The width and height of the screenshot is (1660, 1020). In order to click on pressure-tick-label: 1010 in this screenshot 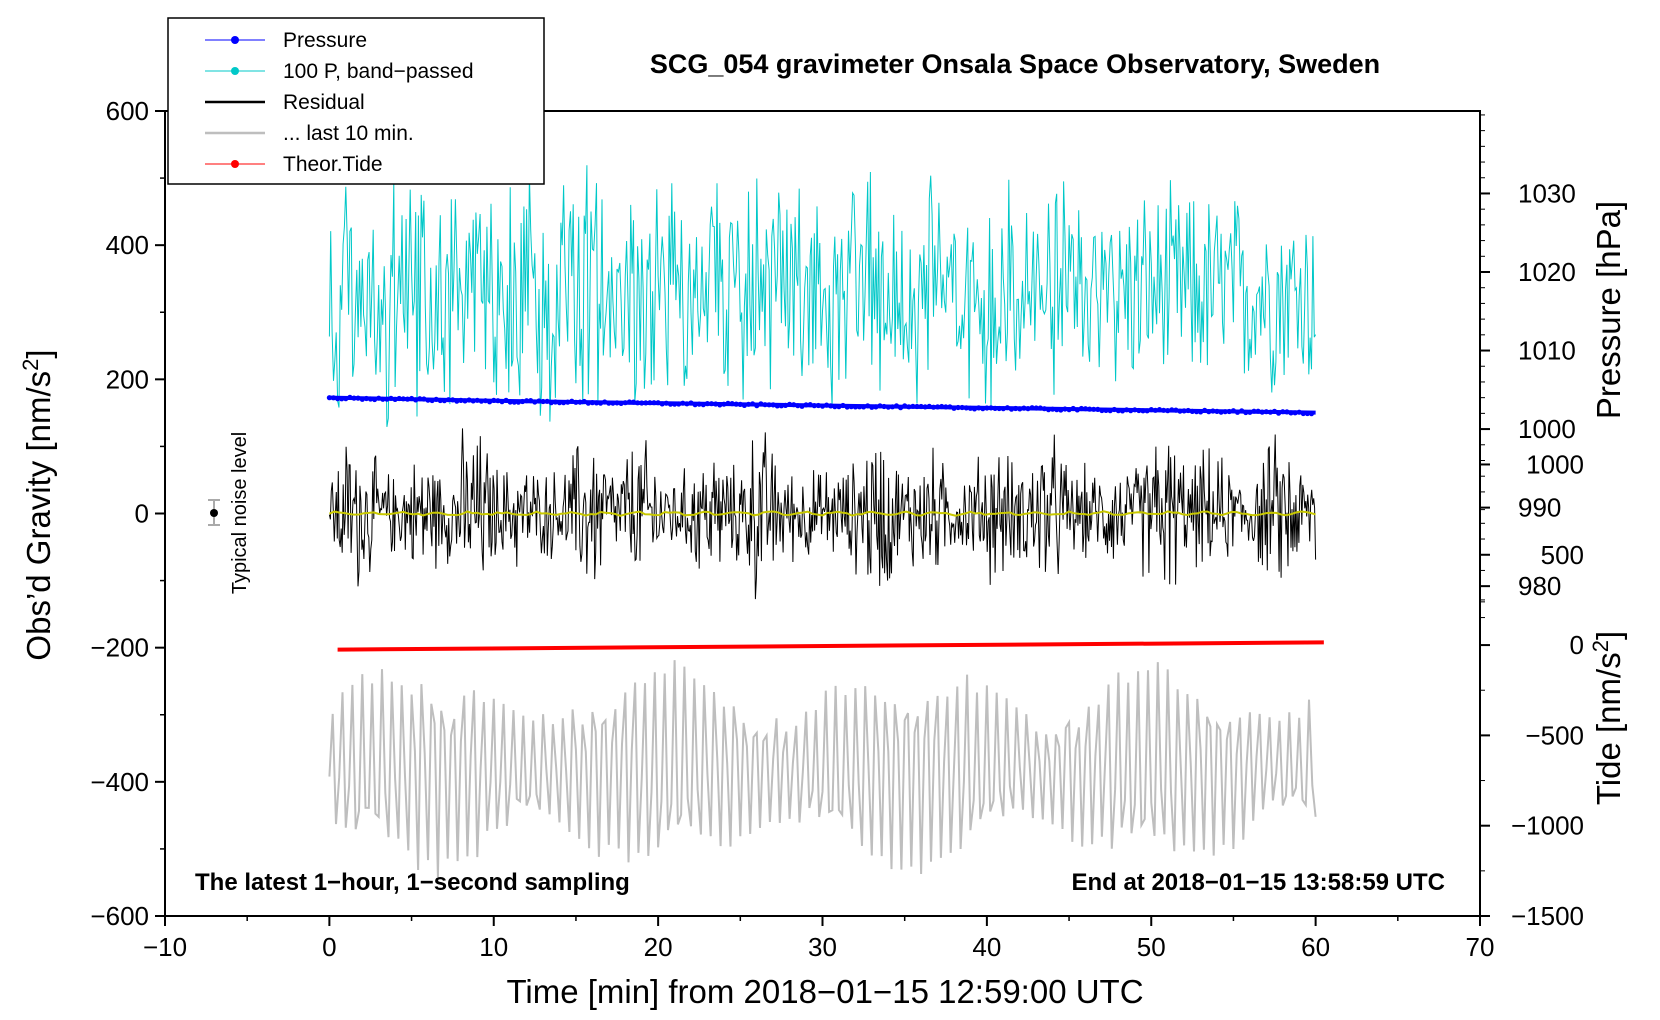, I will do `click(1547, 351)`.